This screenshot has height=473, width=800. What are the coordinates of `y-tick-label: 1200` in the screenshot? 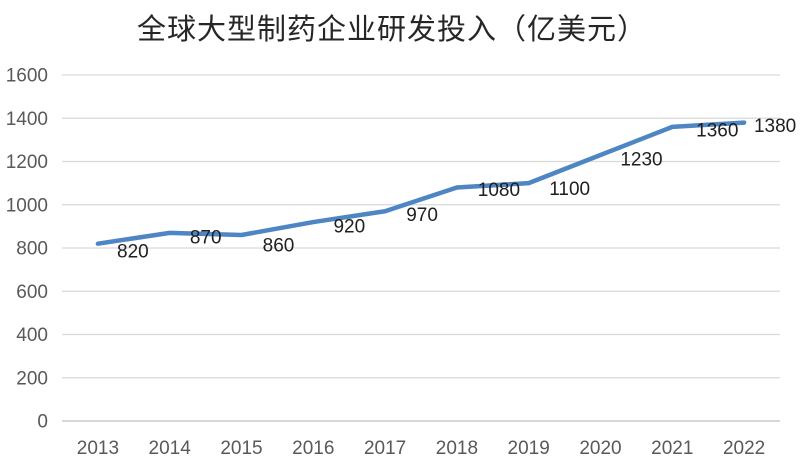 It's located at (27, 162).